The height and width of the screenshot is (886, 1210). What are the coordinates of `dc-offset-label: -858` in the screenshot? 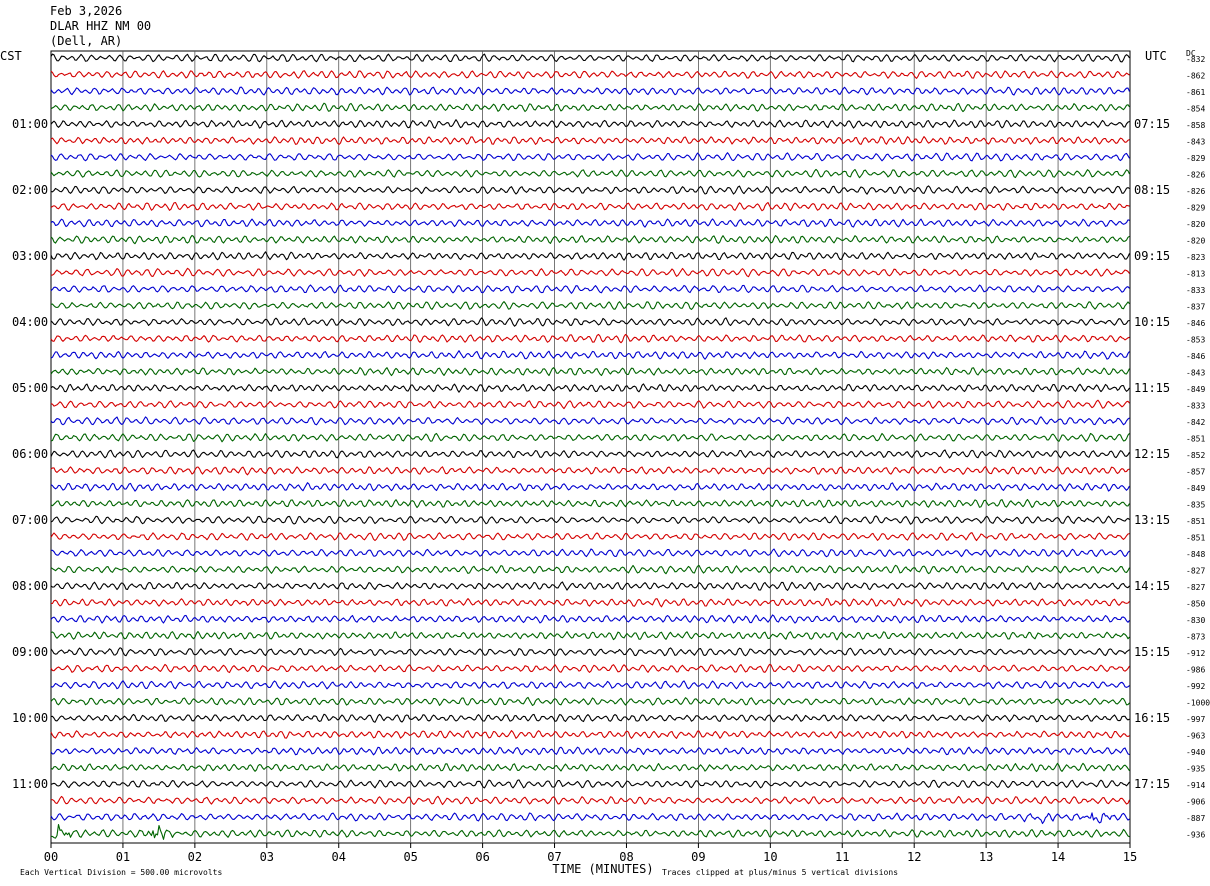 It's located at (1195, 125).